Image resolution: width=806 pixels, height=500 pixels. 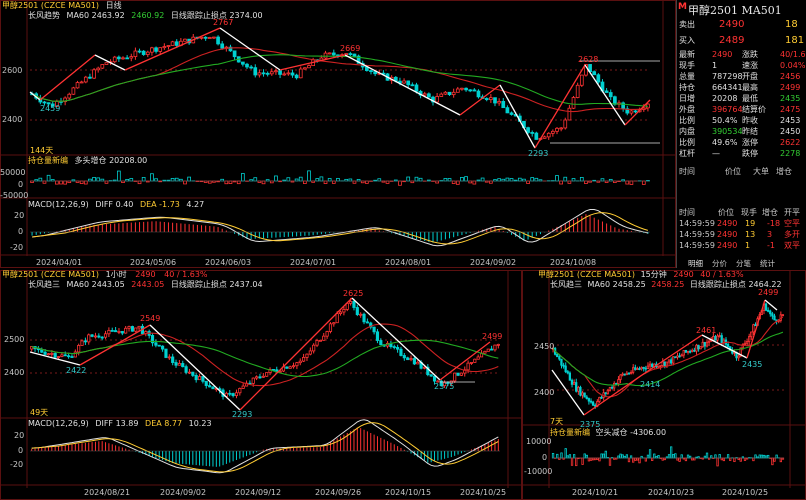 I want to click on annotation-2625: 2625, so click(x=353, y=293).